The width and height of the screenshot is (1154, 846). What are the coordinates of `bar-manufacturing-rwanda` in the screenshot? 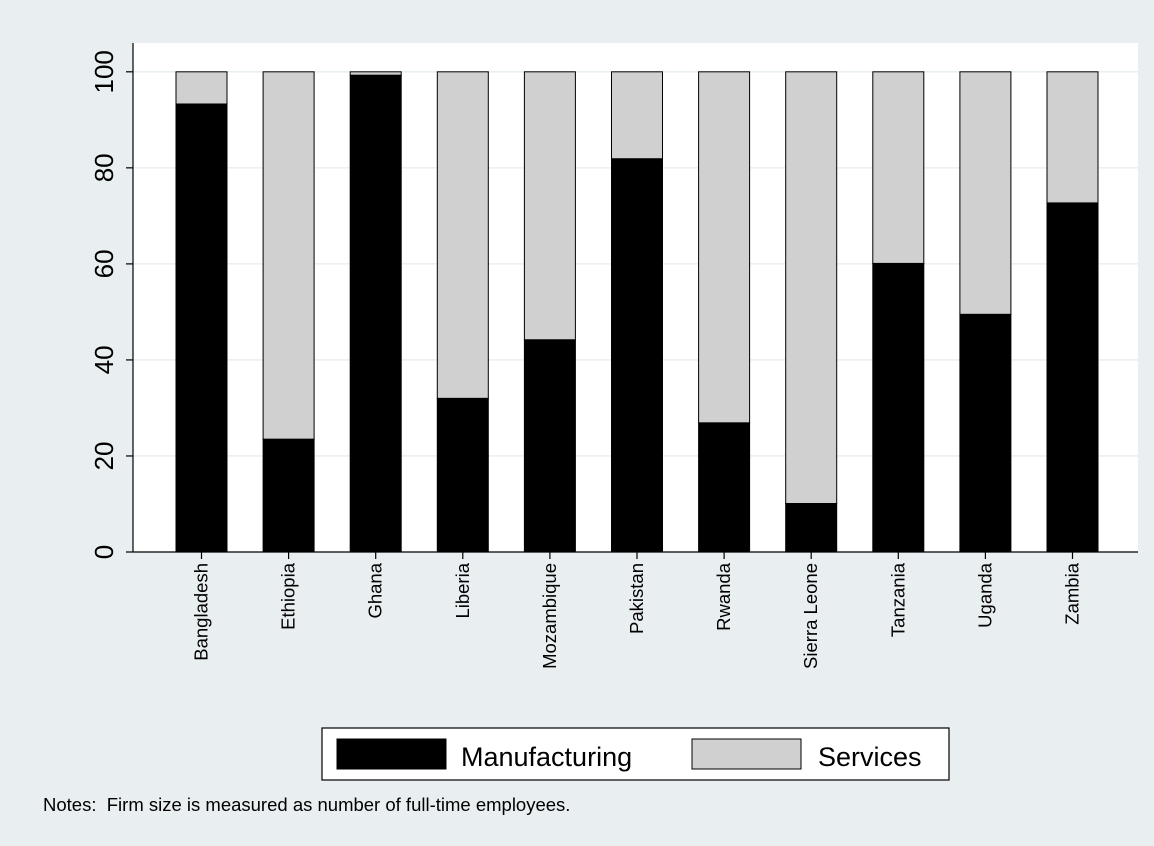 It's located at (724, 487).